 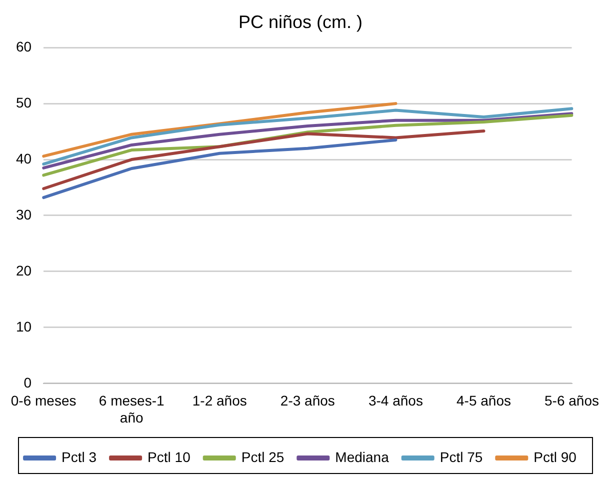 What do you see at coordinates (571, 400) in the screenshot?
I see `x-tick-label: 5-6 años` at bounding box center [571, 400].